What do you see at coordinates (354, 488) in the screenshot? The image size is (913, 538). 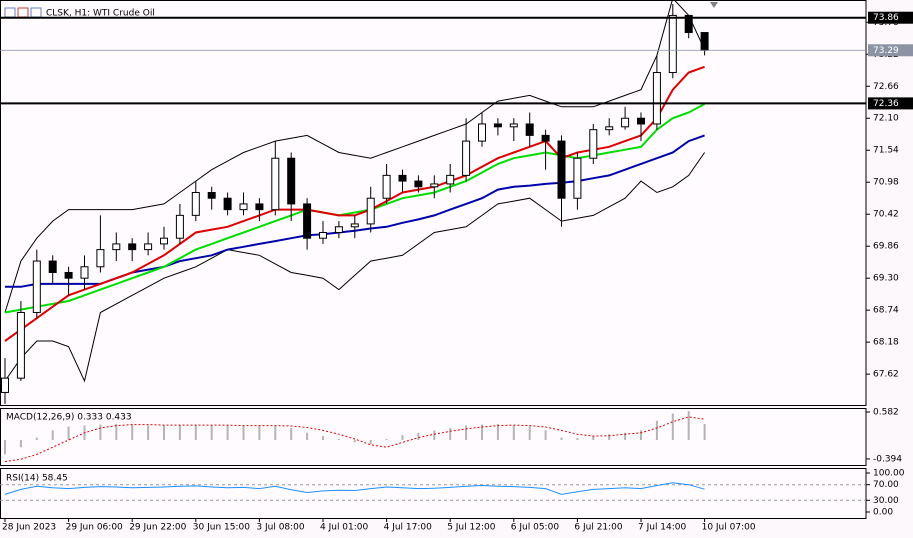 I see `rsi-line` at bounding box center [354, 488].